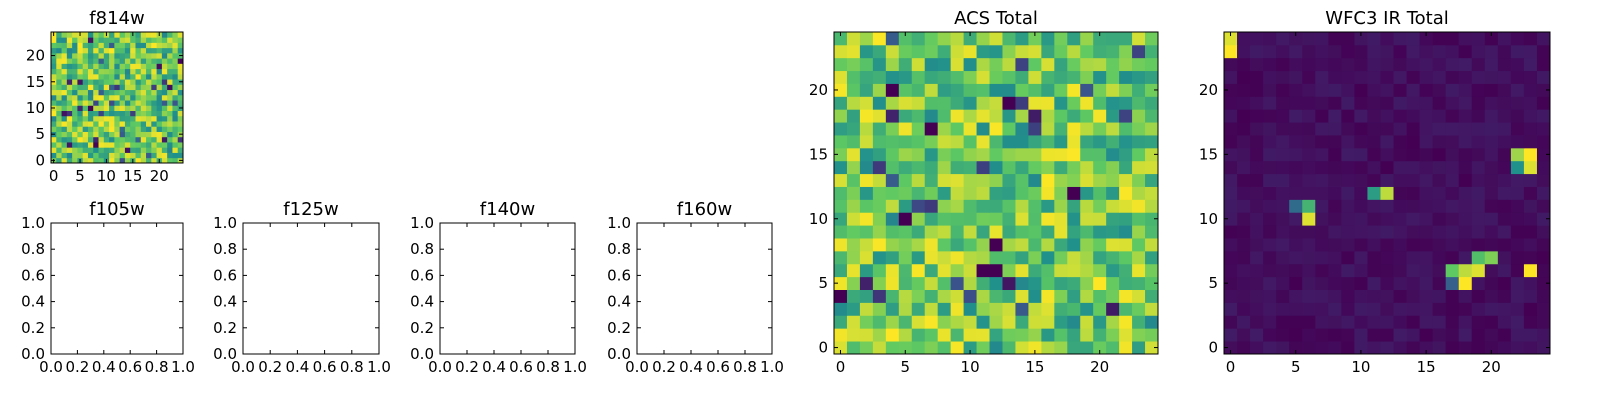  Describe the element at coordinates (104, 367) in the screenshot. I see `x-tick-label: 0.4` at that location.